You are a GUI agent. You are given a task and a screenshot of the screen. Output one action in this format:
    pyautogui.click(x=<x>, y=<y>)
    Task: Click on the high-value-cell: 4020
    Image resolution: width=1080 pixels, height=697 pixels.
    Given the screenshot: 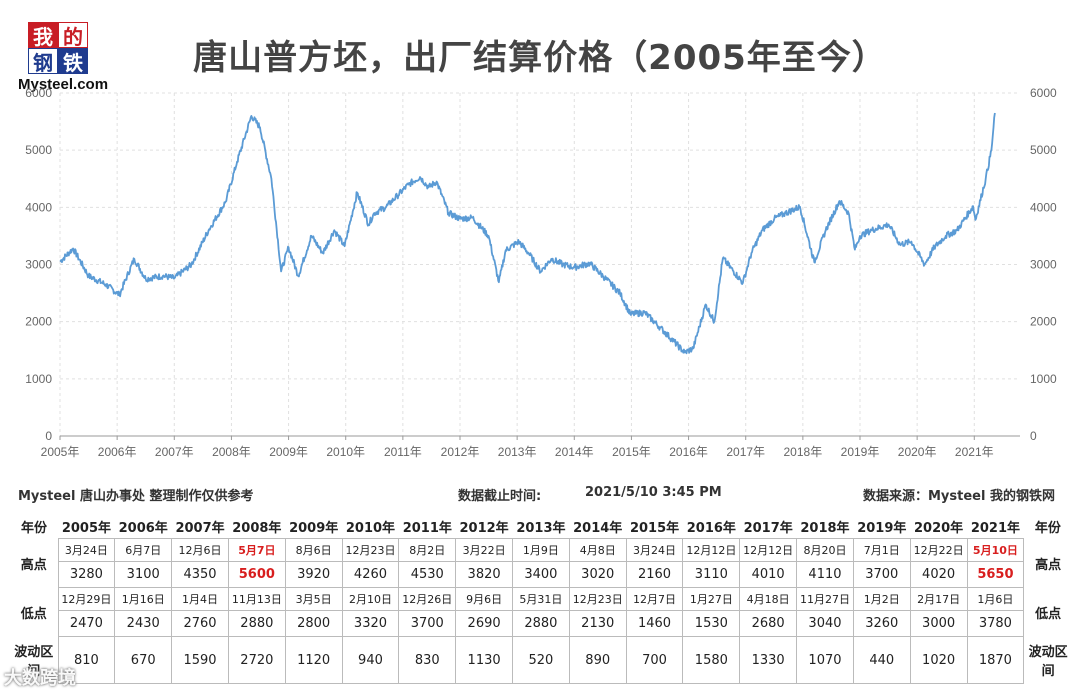 What is the action you would take?
    pyautogui.click(x=938, y=574)
    